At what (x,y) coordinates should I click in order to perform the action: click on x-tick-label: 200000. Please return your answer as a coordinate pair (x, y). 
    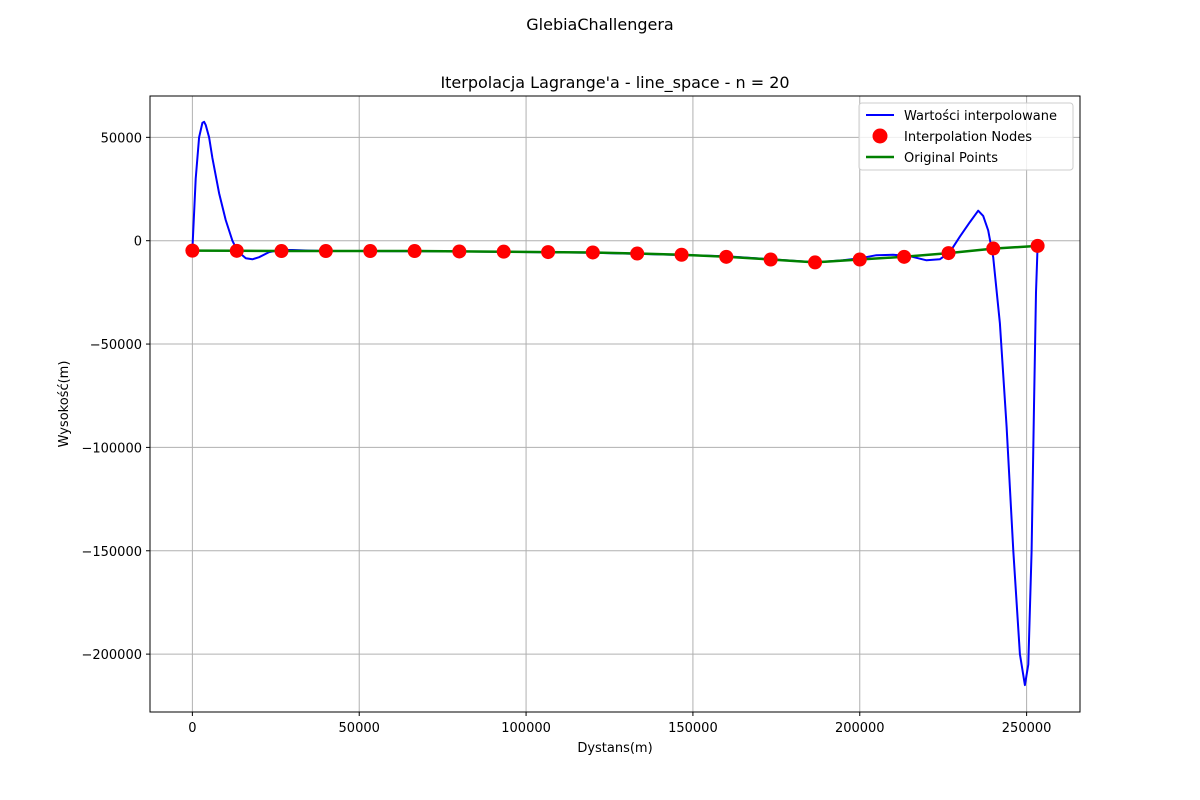
    Looking at the image, I should click on (860, 728).